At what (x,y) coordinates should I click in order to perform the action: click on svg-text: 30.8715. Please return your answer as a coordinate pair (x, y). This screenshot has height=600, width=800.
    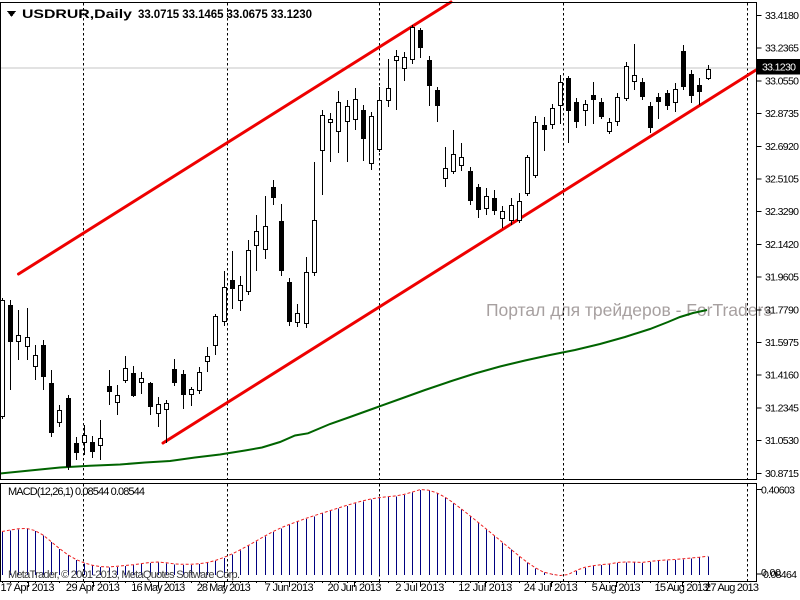
    Looking at the image, I should click on (782, 474).